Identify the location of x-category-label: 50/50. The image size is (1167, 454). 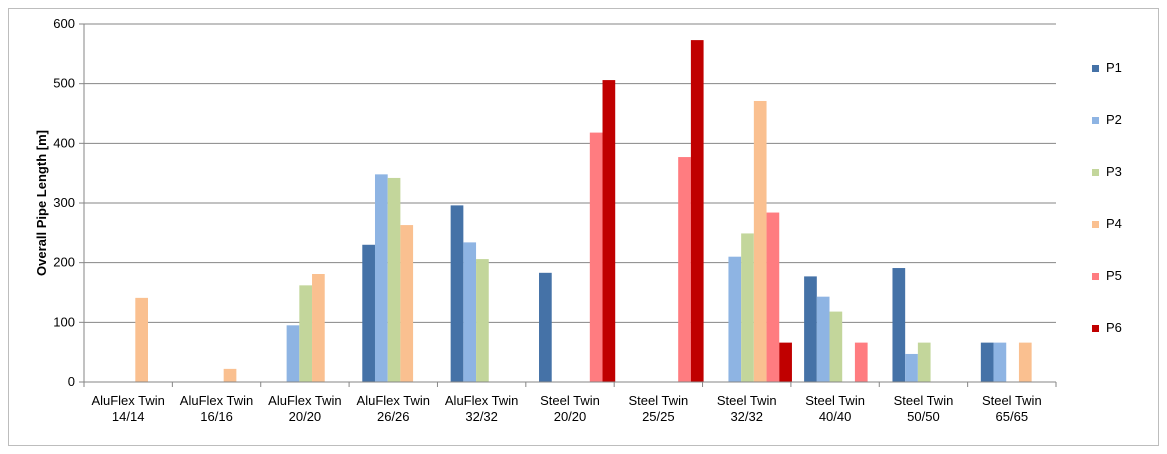
(923, 416).